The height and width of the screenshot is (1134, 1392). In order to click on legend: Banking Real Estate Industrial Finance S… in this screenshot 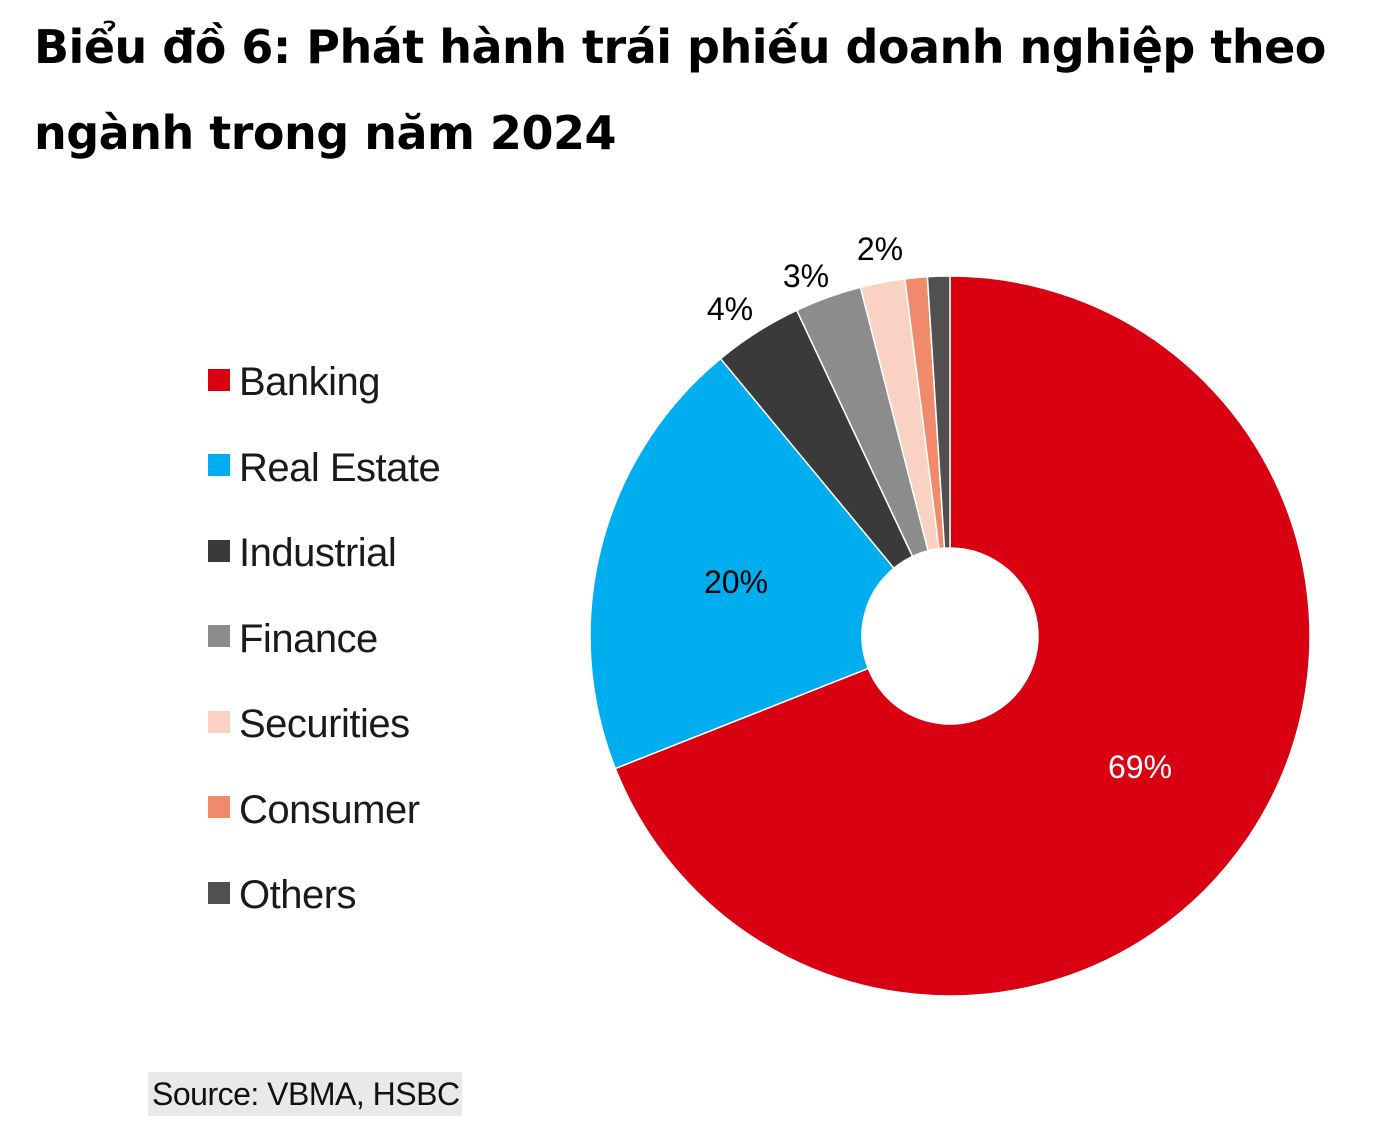, I will do `click(324, 639)`.